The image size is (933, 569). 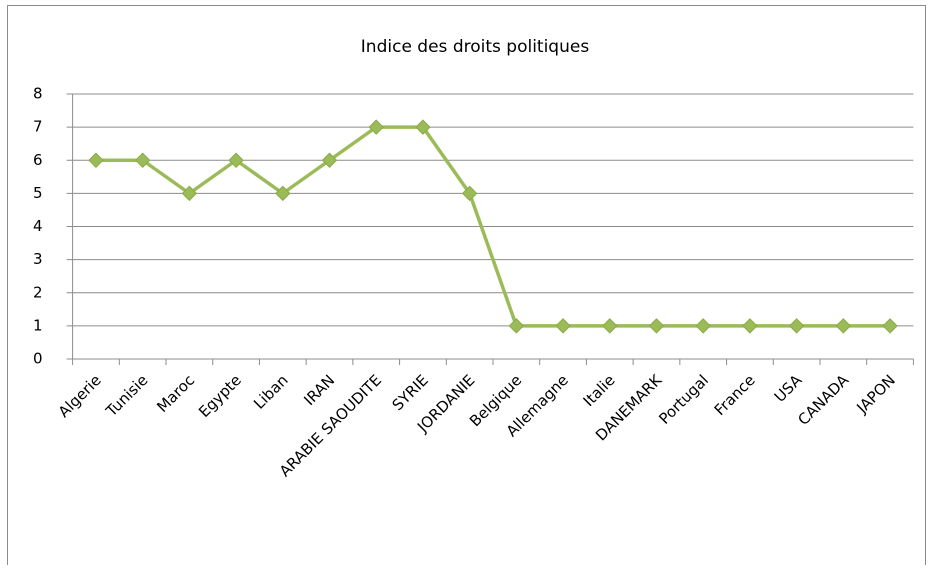 What do you see at coordinates (38, 259) in the screenshot?
I see `y-tick-label: 3` at bounding box center [38, 259].